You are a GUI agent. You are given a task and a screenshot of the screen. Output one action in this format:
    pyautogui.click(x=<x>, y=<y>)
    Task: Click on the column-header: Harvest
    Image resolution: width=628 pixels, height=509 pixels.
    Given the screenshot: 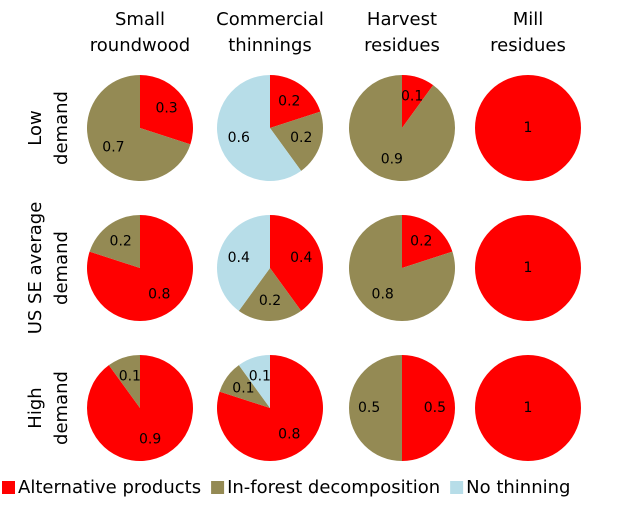 What is the action you would take?
    pyautogui.click(x=402, y=19)
    